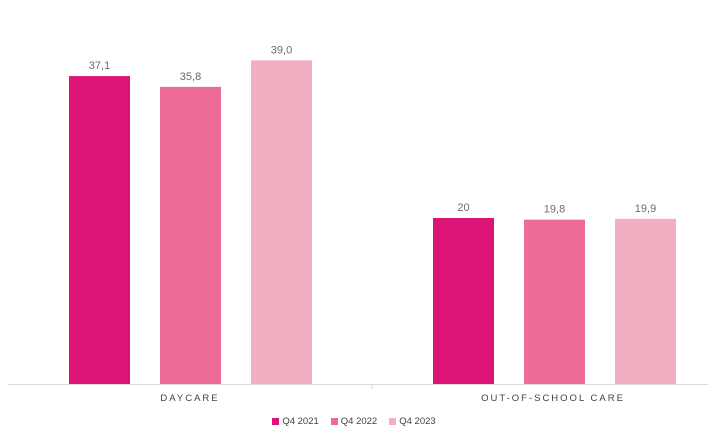  I want to click on legend-item: Q4 2021, so click(295, 421).